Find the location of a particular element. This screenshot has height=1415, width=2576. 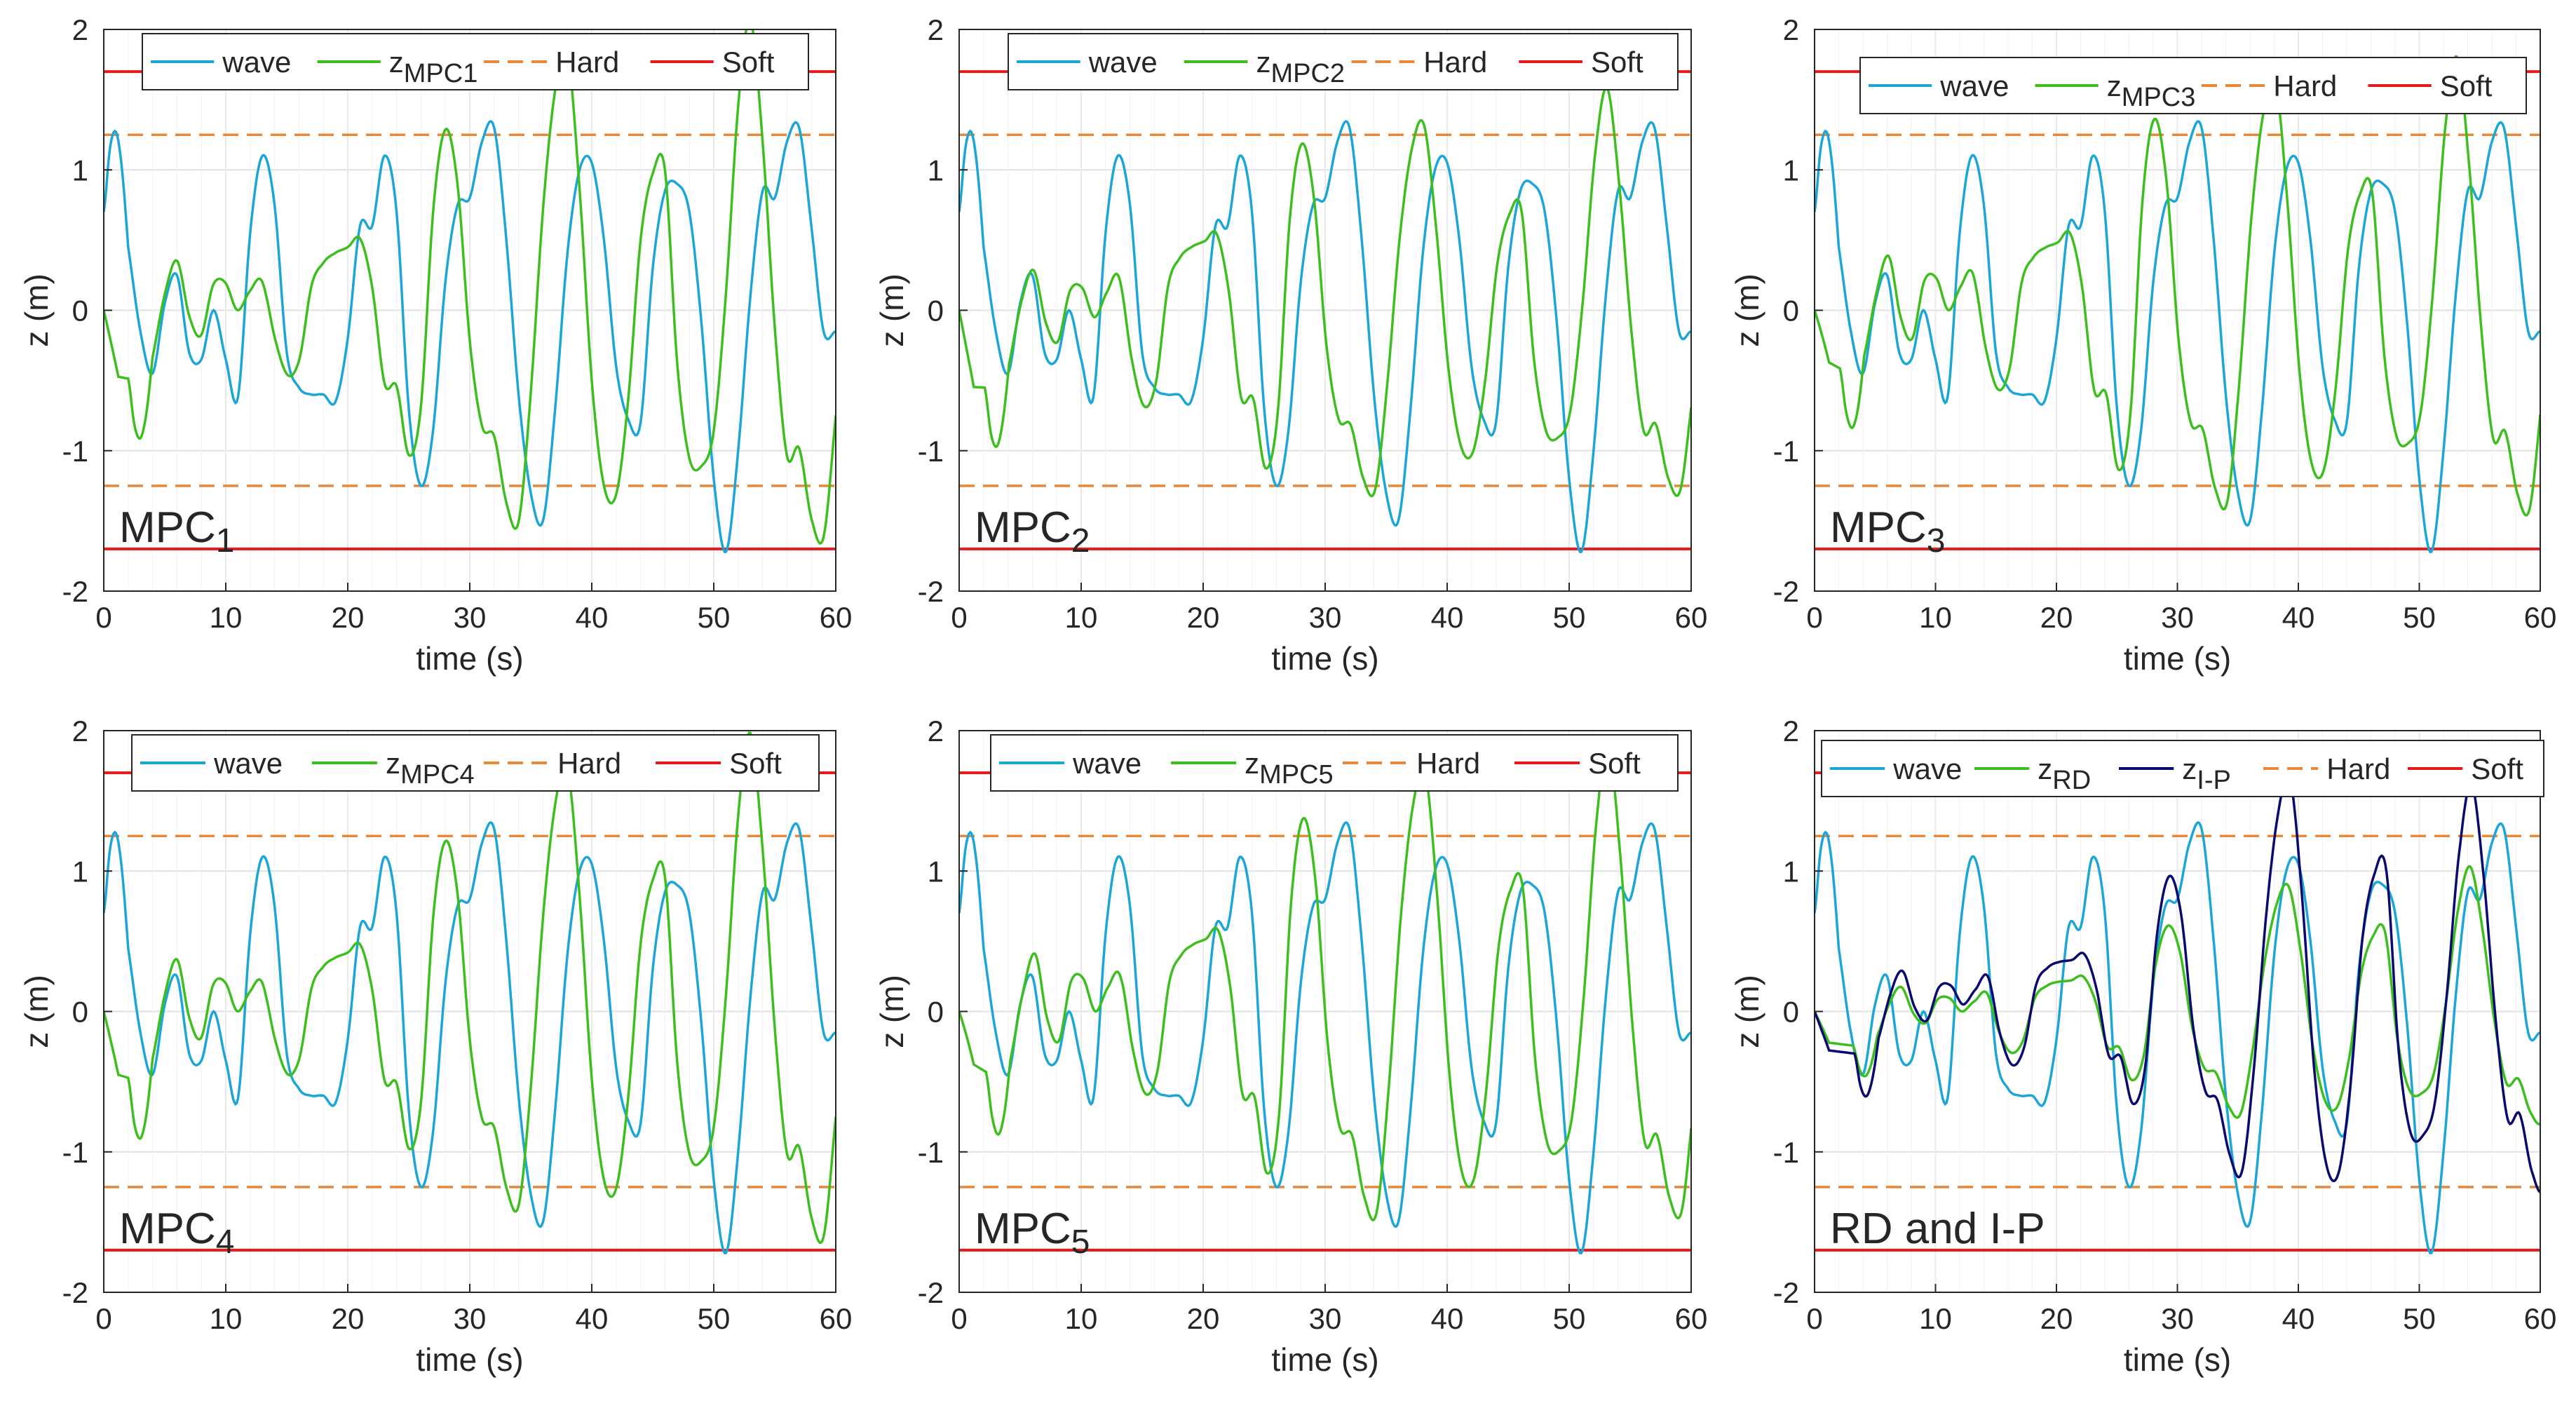

legend-entry-z: zMPC4 is located at coordinates (430, 768).